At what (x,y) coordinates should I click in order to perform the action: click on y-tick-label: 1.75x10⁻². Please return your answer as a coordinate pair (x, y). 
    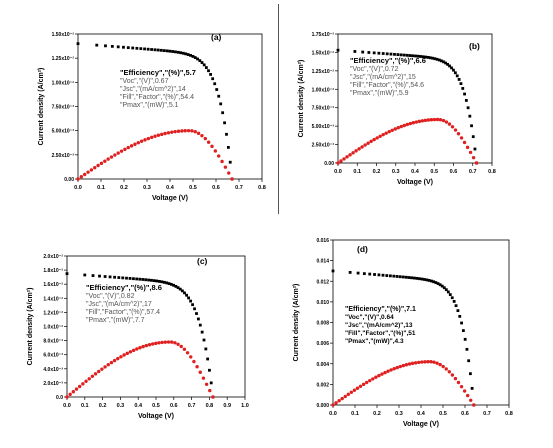
    Looking at the image, I should click on (323, 35).